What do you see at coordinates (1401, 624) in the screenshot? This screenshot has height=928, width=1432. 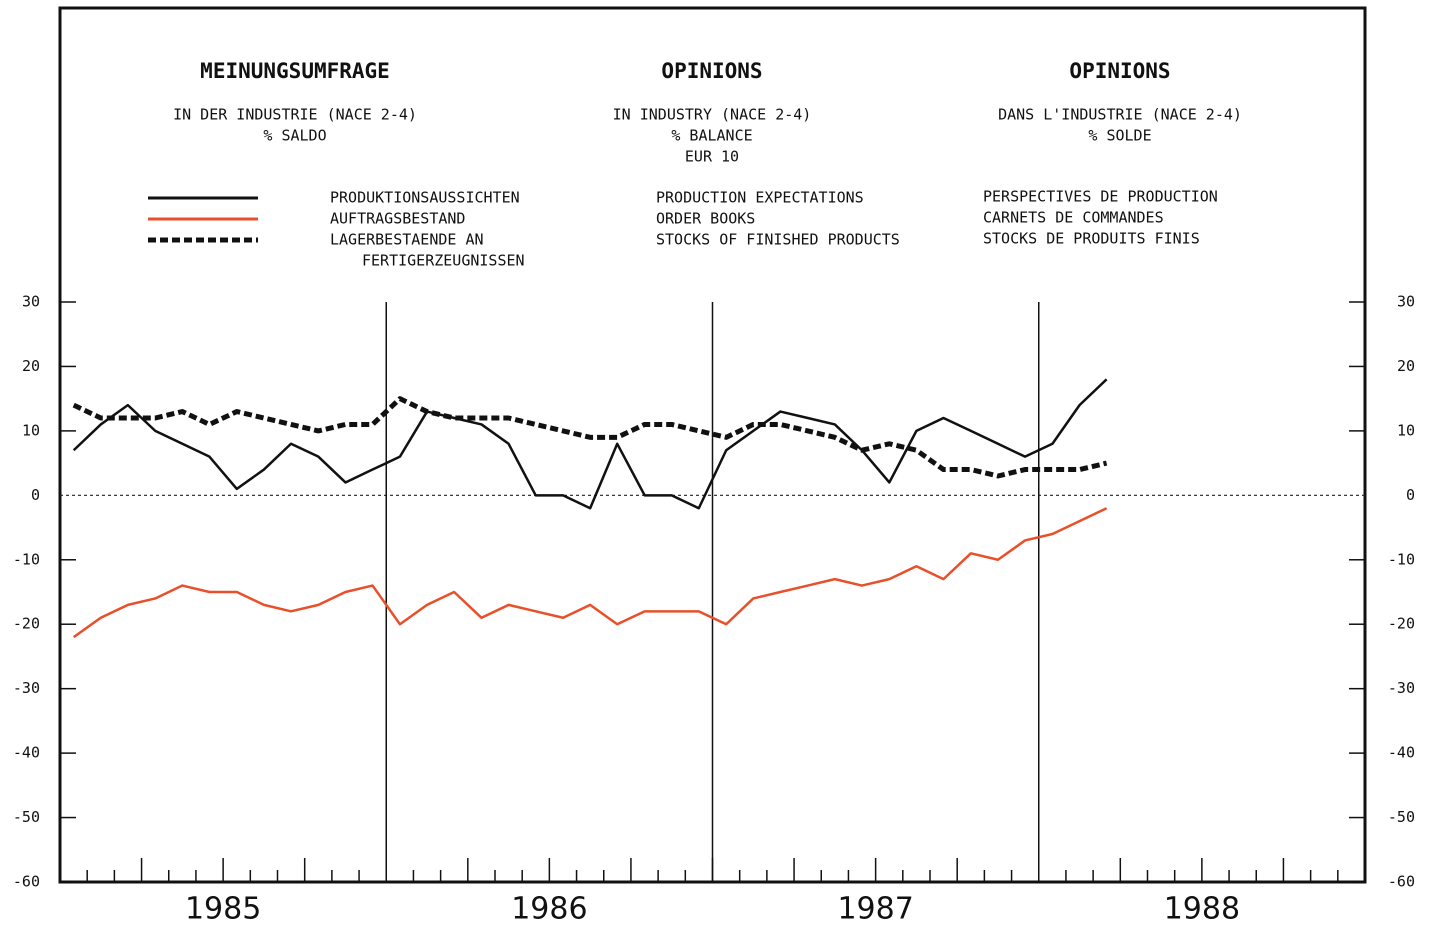 I see `y2-tick-label: -20` at bounding box center [1401, 624].